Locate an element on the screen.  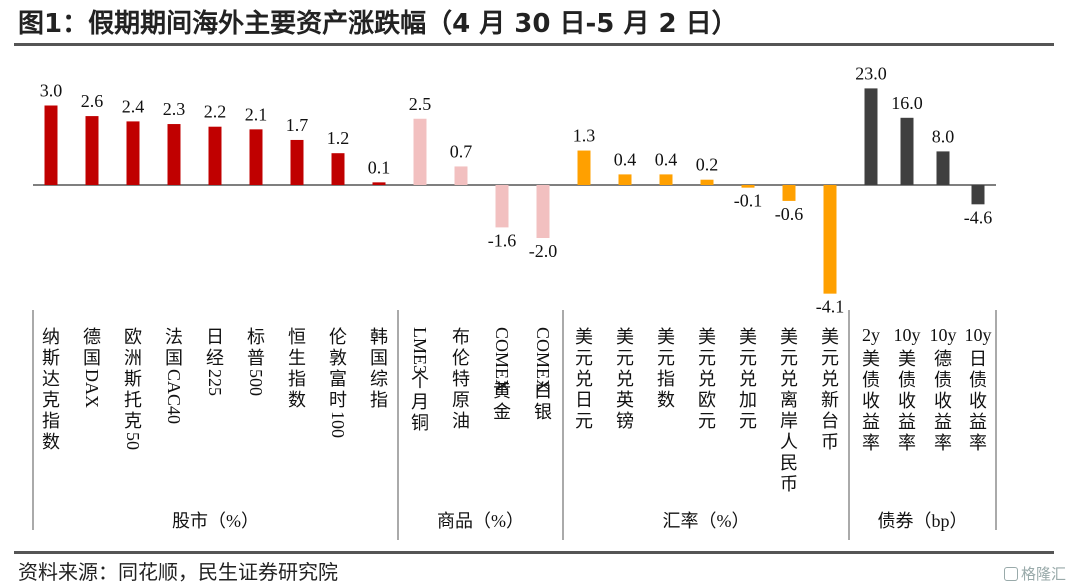
page-title: 图1：假期期间海外主要资产涨跌幅（4 月 30 日-5 月 2 日） is located at coordinates (378, 24).